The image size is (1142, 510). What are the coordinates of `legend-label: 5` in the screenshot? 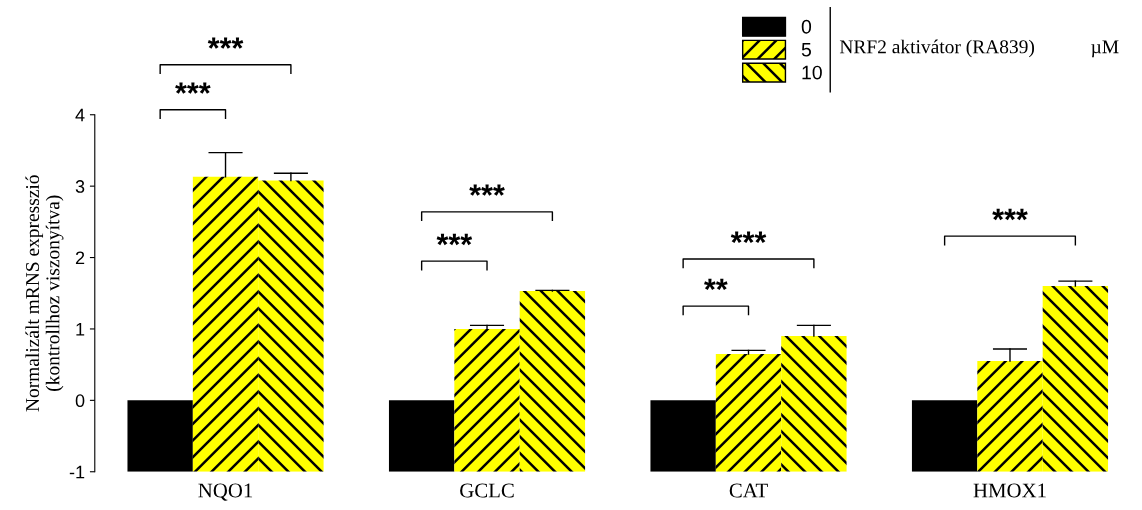 It's located at (806, 49).